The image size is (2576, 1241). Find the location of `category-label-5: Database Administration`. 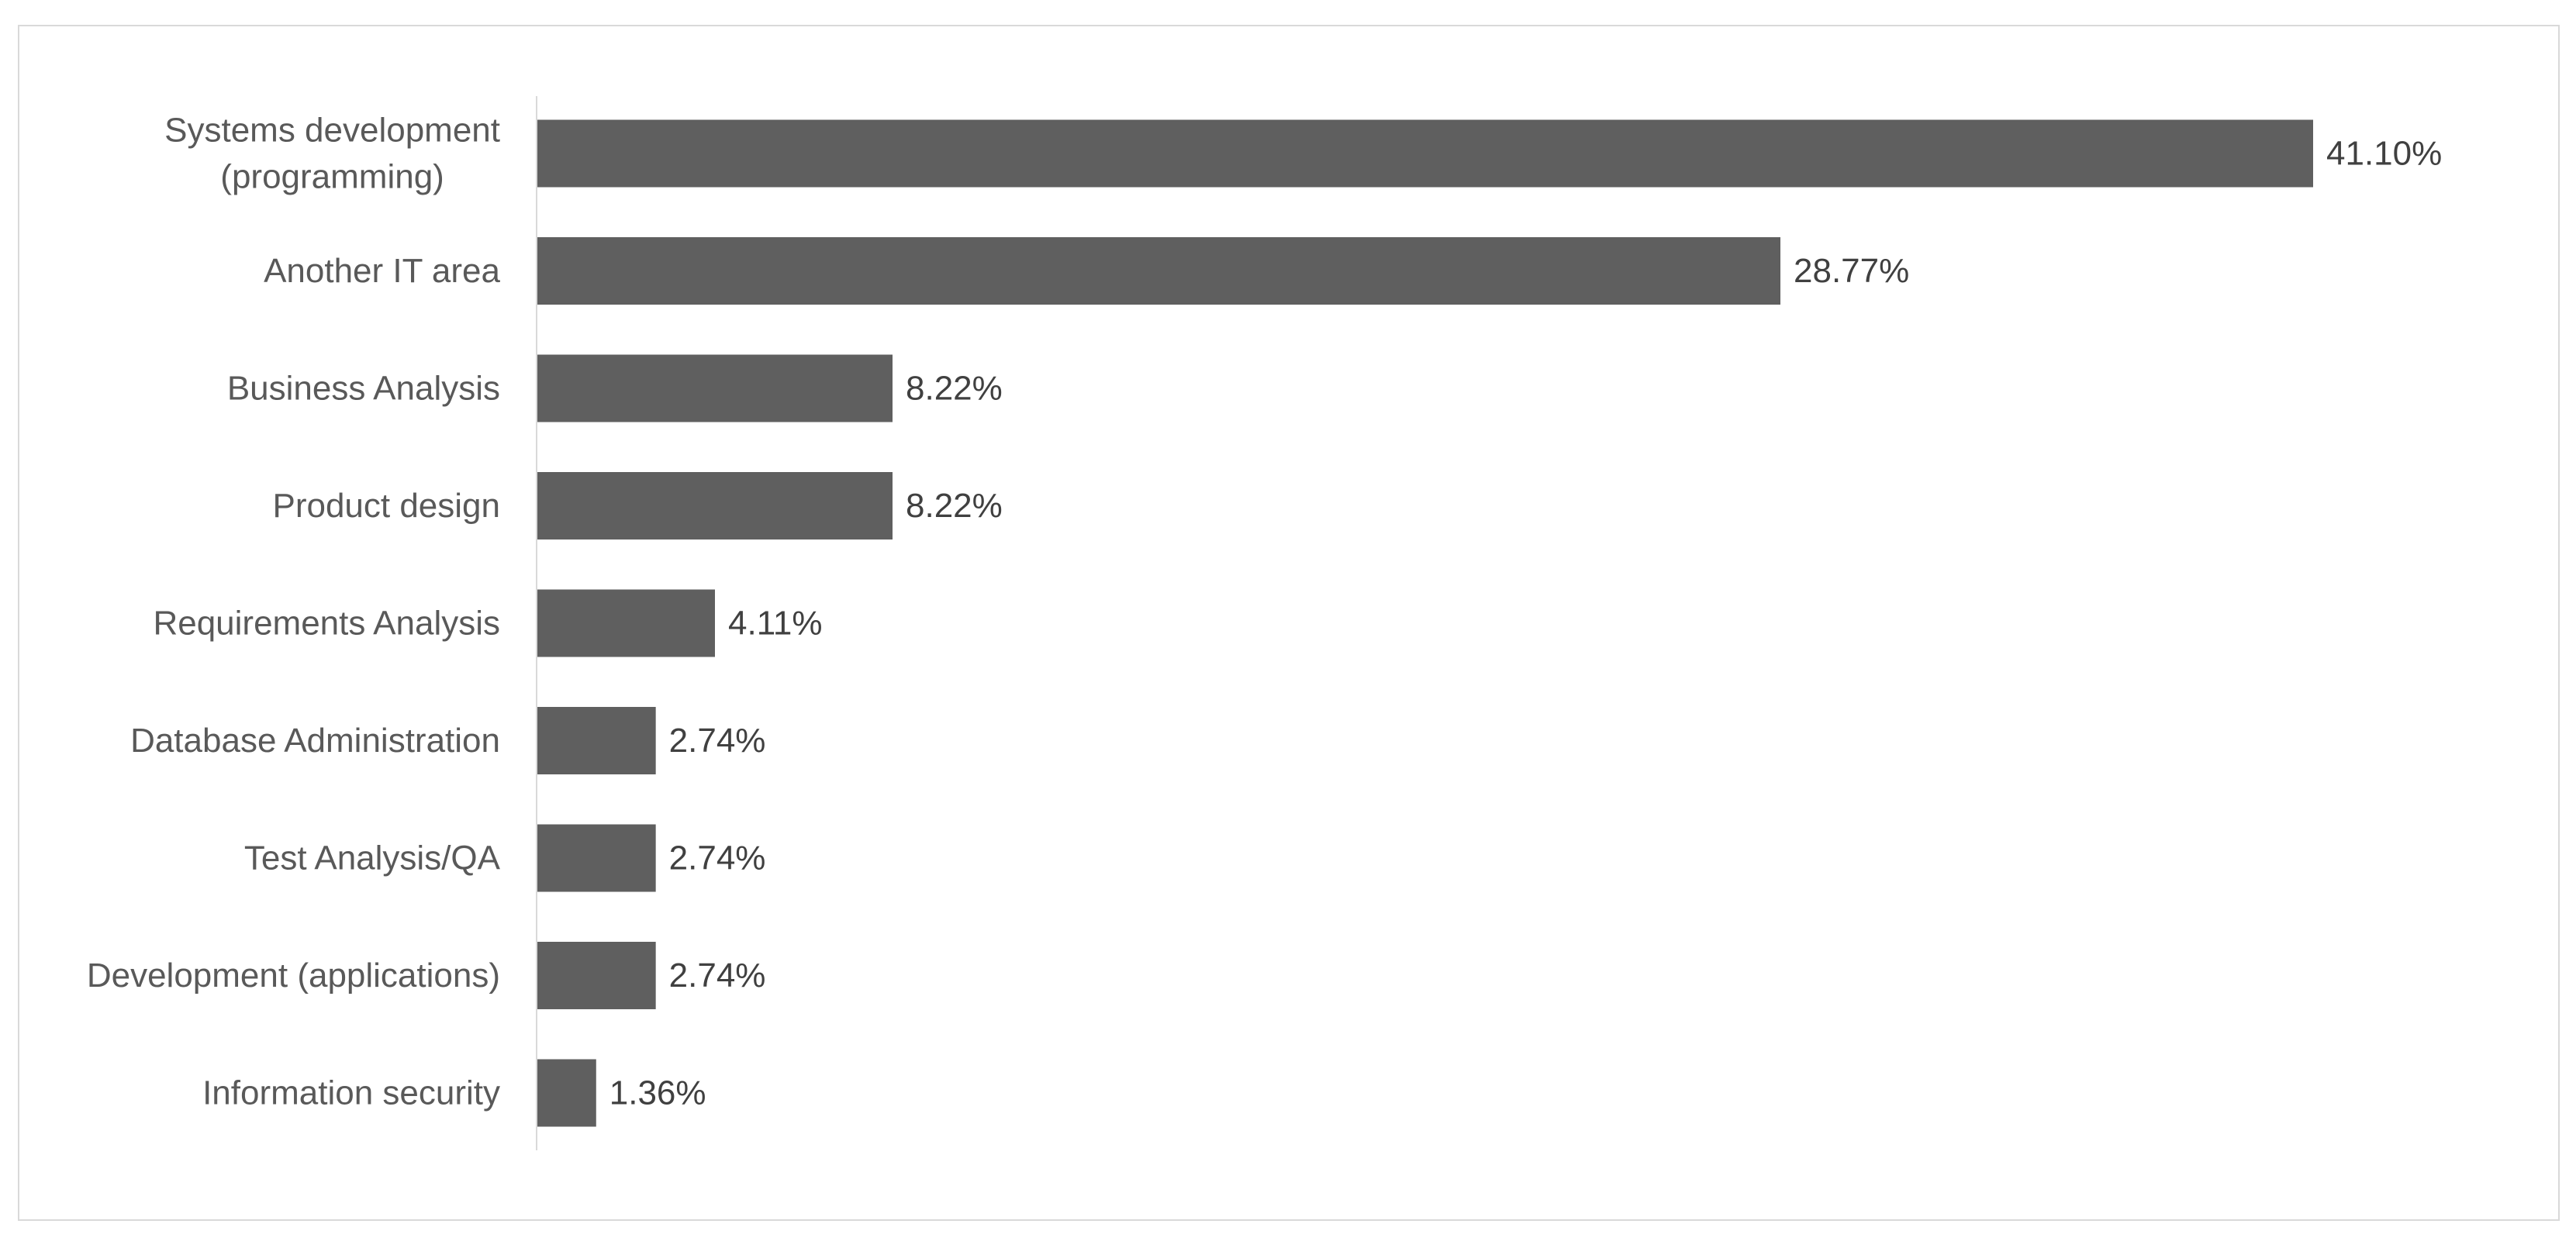

category-label-5: Database Administration is located at coordinates (315, 741).